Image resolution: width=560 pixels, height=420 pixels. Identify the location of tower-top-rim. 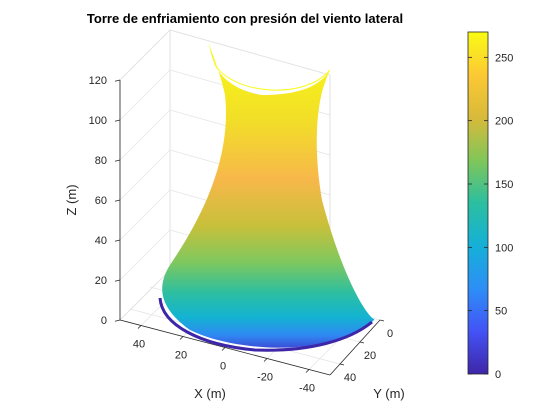
(272, 77).